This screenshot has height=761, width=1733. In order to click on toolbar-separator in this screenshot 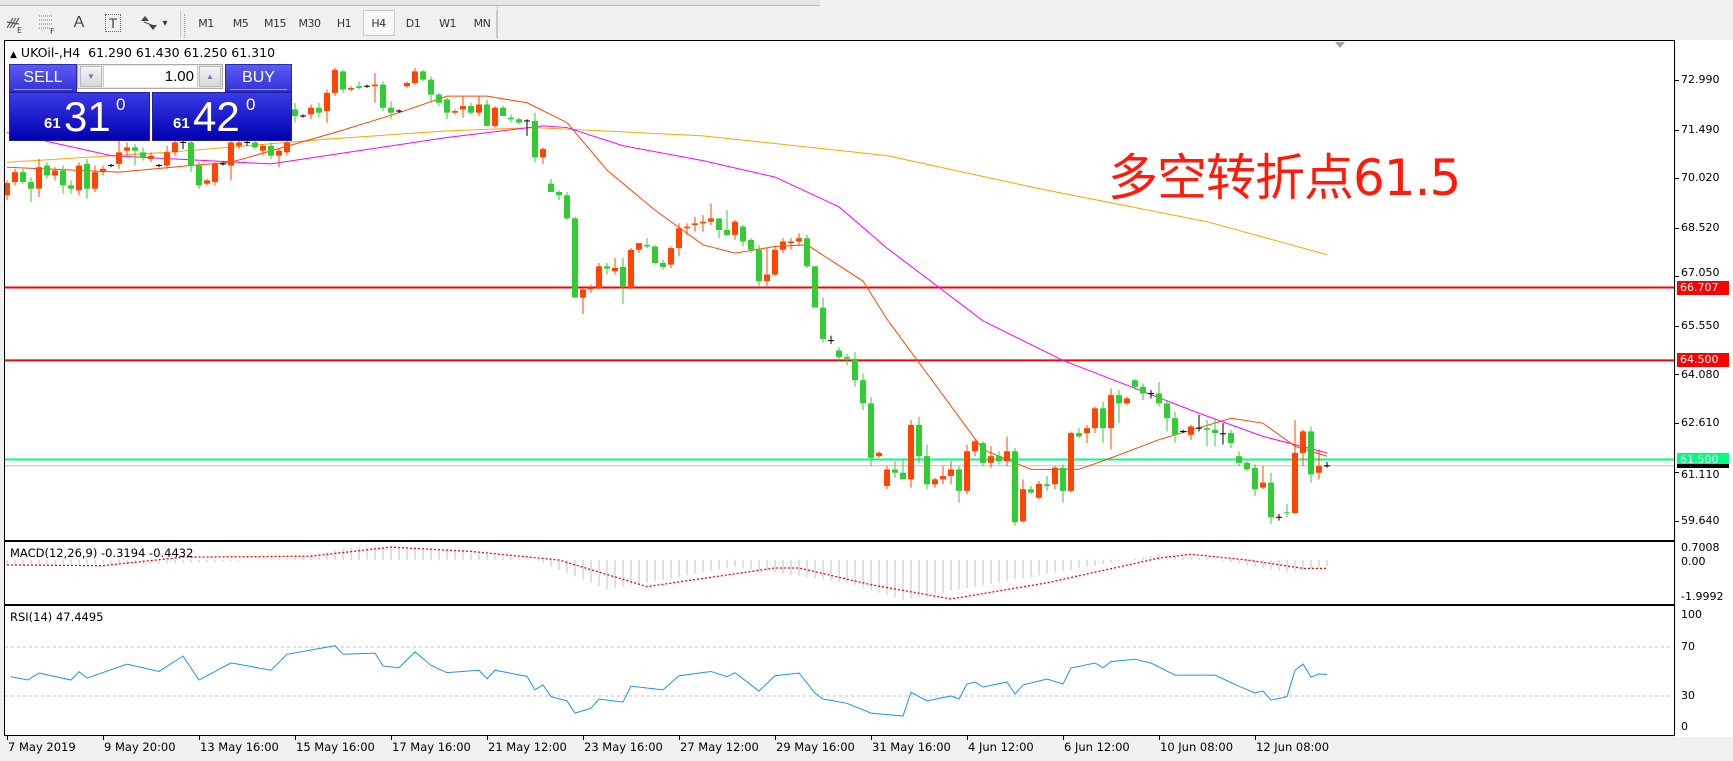, I will do `click(180, 24)`.